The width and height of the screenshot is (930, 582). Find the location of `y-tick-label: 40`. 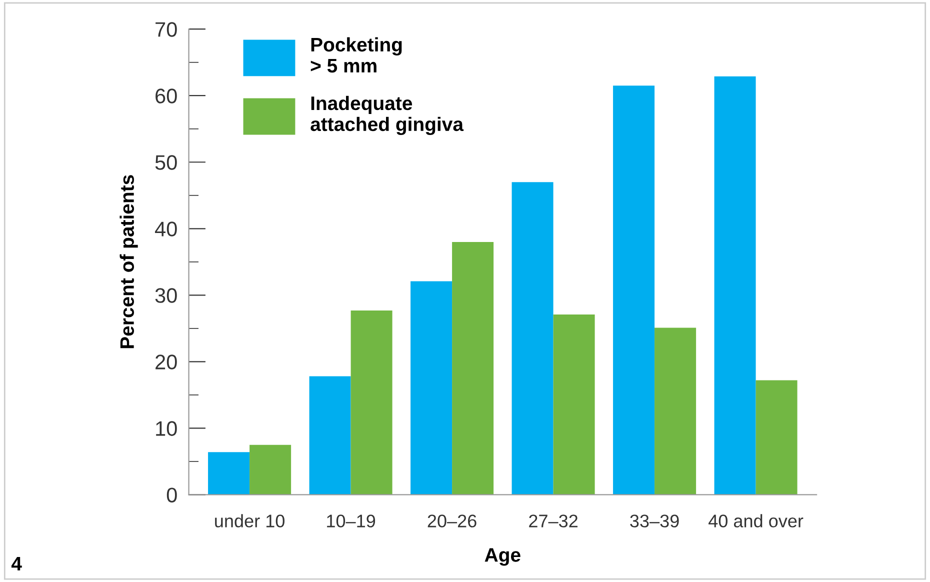

y-tick-label: 40 is located at coordinates (165, 229).